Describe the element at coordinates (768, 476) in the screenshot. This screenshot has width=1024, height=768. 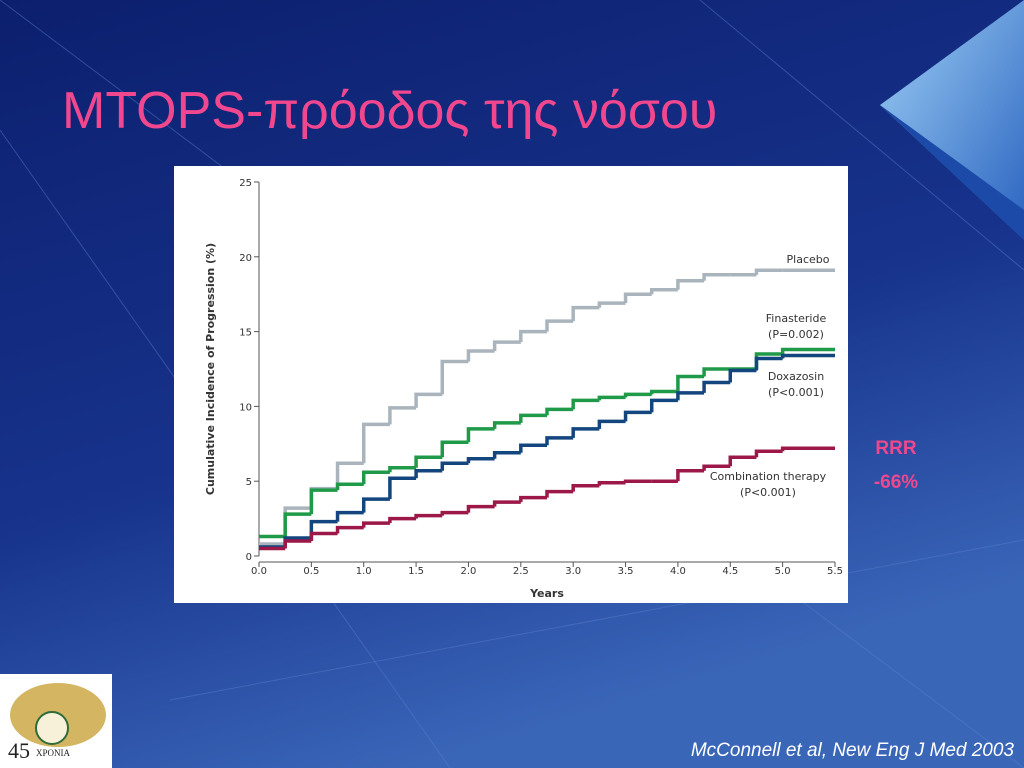
I see `series-label: Combination therapy` at that location.